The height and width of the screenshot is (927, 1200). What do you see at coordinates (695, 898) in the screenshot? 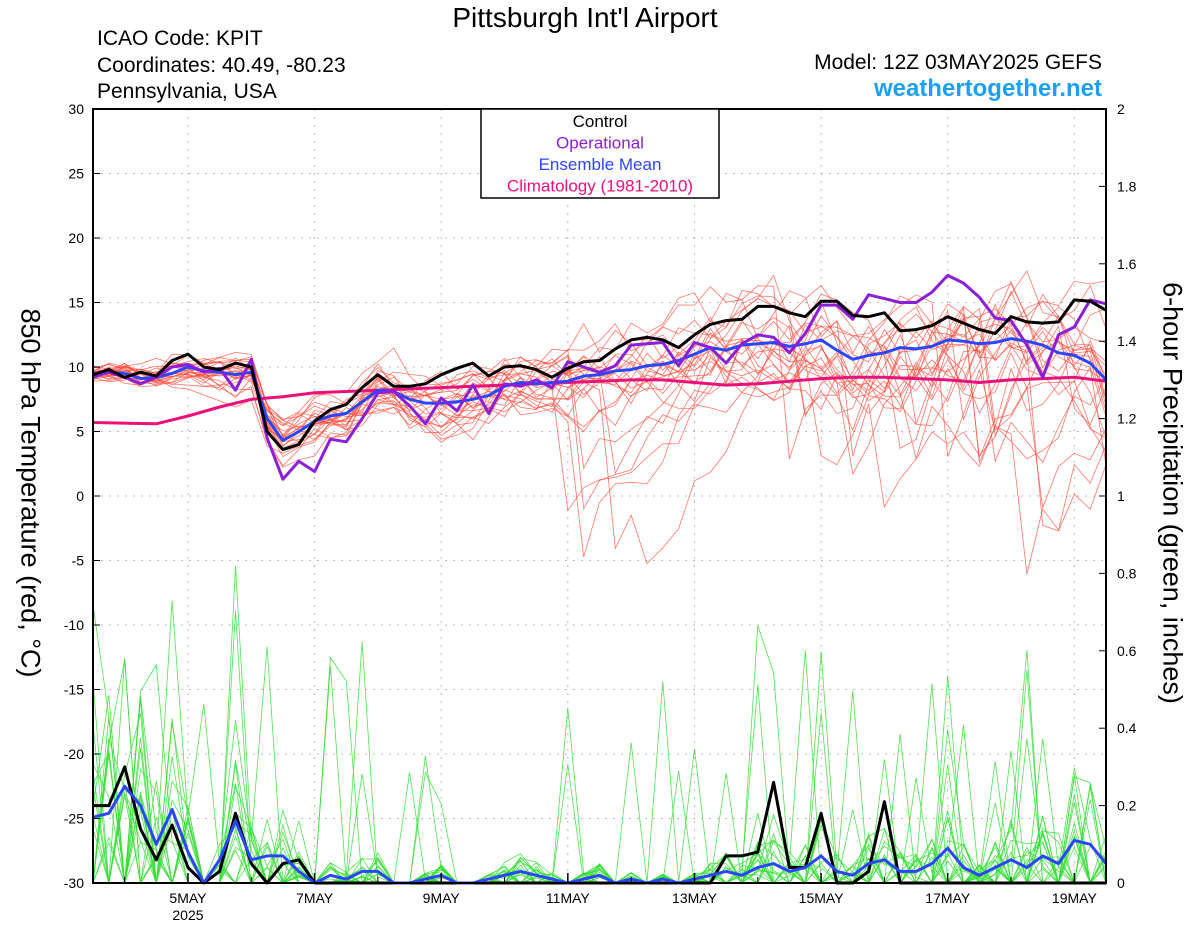
I see `x-tick-label: 13MAY` at bounding box center [695, 898].